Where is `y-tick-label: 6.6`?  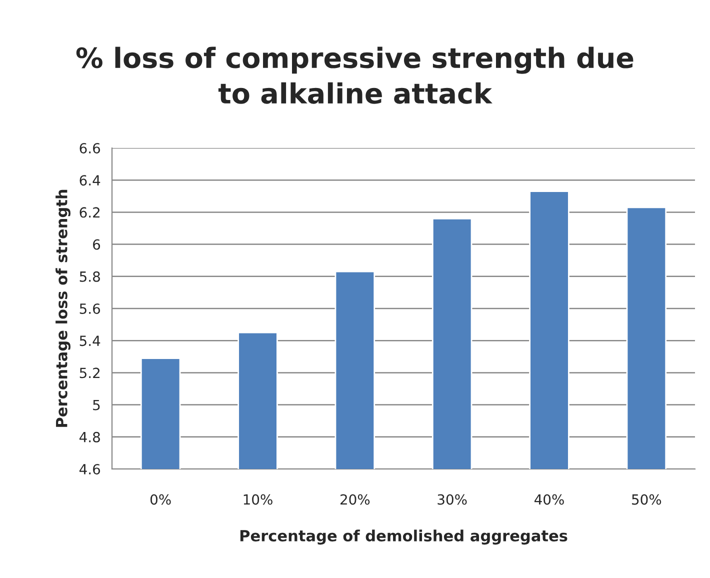 y-tick-label: 6.6 is located at coordinates (90, 148).